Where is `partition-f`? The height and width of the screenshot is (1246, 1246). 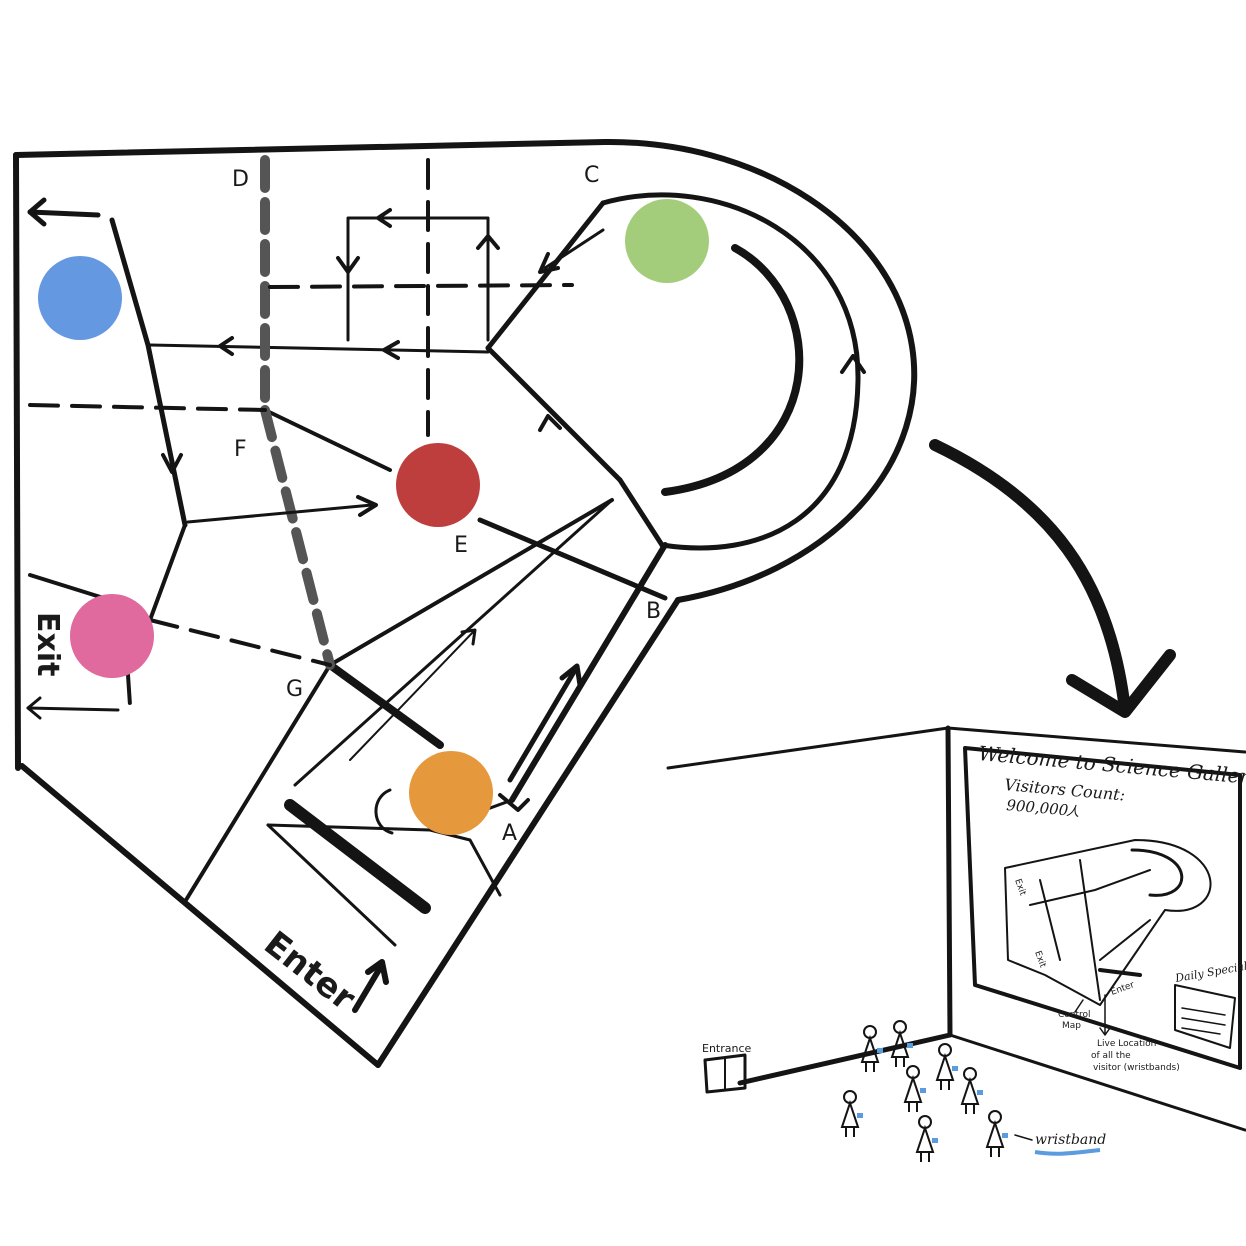
partition-f is located at coordinates (297, 537).